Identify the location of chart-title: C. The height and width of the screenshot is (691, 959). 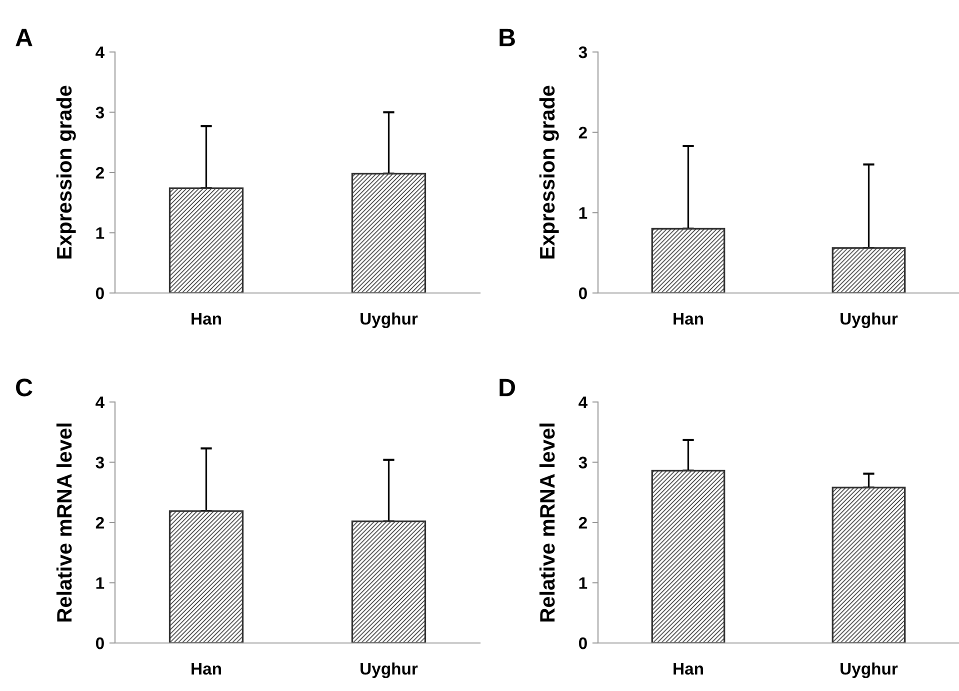
(24, 387).